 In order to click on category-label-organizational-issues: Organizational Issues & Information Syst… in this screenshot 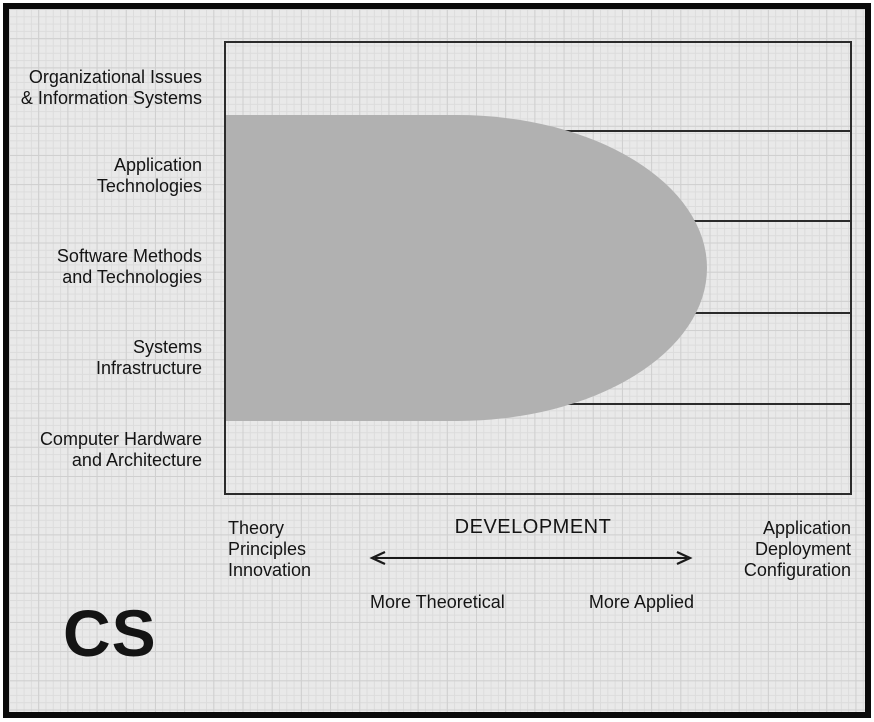, I will do `click(111, 87)`.